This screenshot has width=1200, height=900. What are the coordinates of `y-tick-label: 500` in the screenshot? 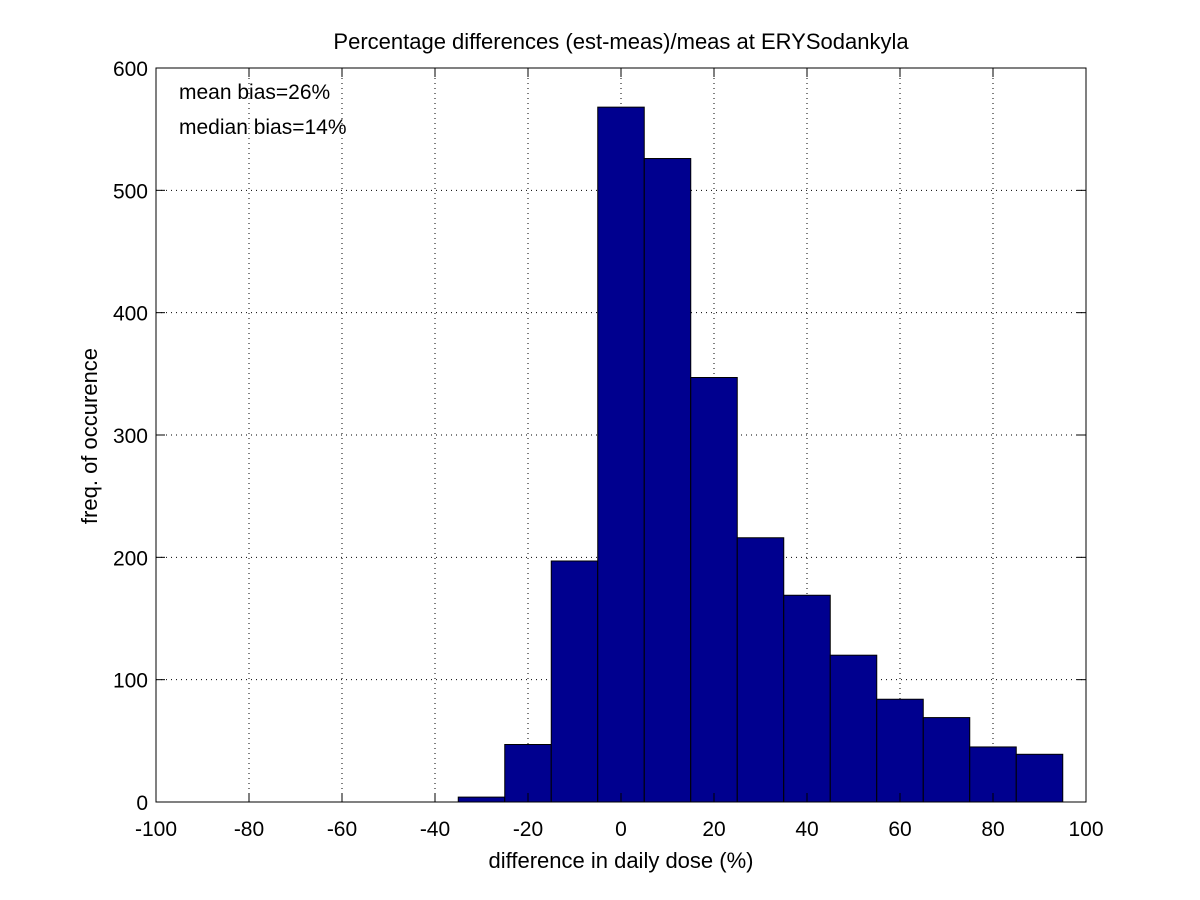 It's located at (130, 191).